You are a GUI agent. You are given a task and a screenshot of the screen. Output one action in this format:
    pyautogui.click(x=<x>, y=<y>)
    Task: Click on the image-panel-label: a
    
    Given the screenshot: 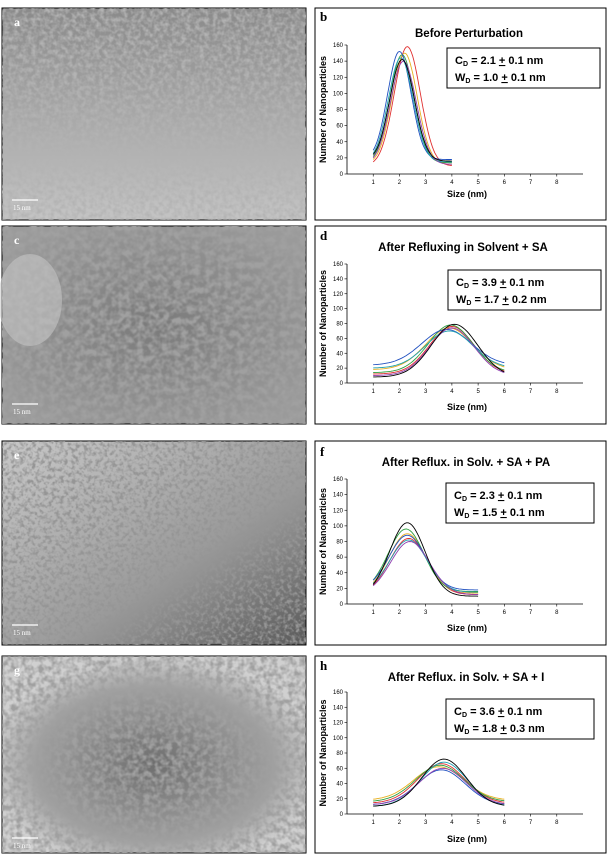 What is the action you would take?
    pyautogui.click(x=17, y=22)
    